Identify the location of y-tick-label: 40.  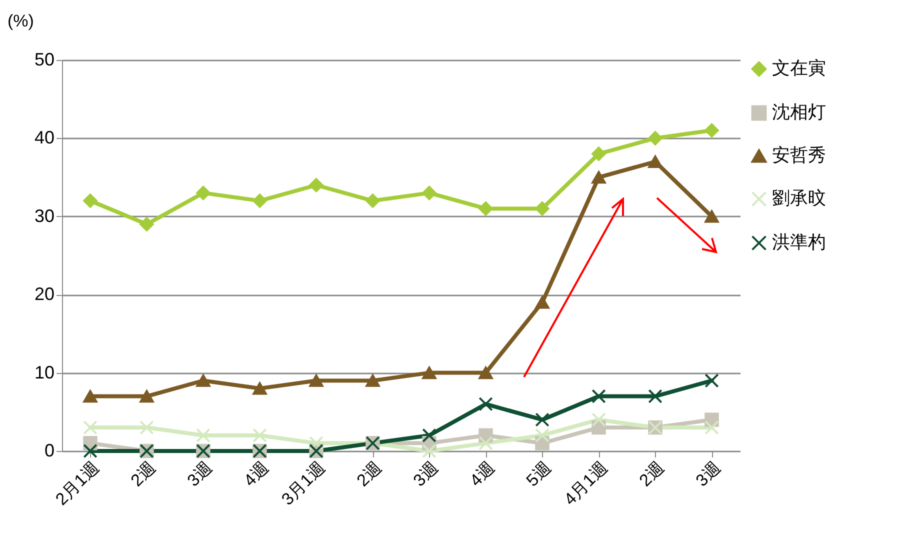
(44, 138).